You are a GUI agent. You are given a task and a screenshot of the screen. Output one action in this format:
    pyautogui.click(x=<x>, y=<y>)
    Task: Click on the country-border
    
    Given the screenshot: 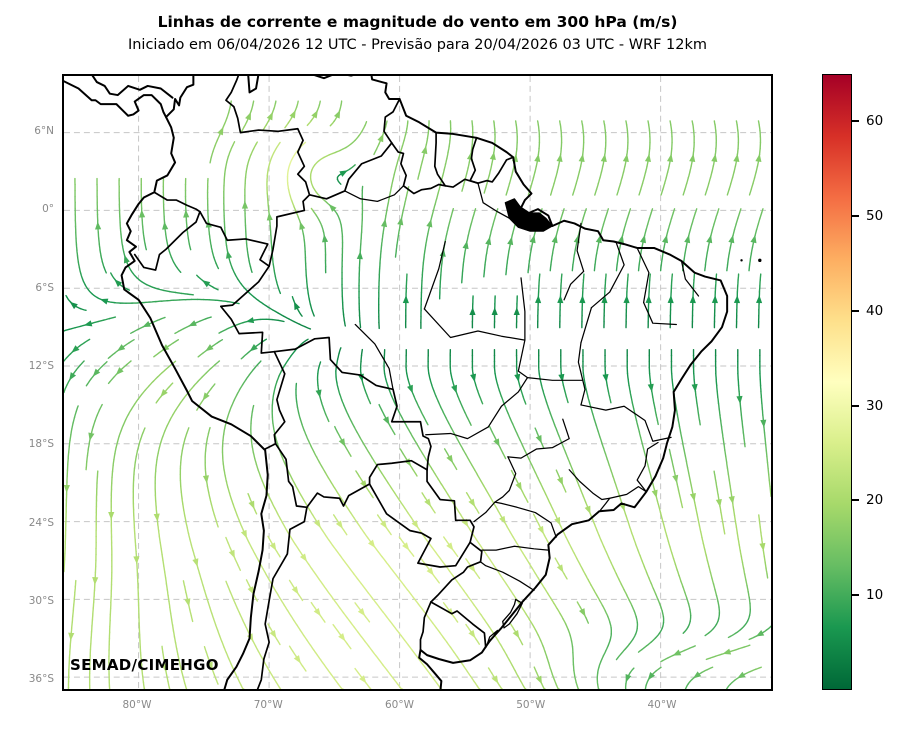 What is the action you would take?
    pyautogui.click(x=496, y=170)
    